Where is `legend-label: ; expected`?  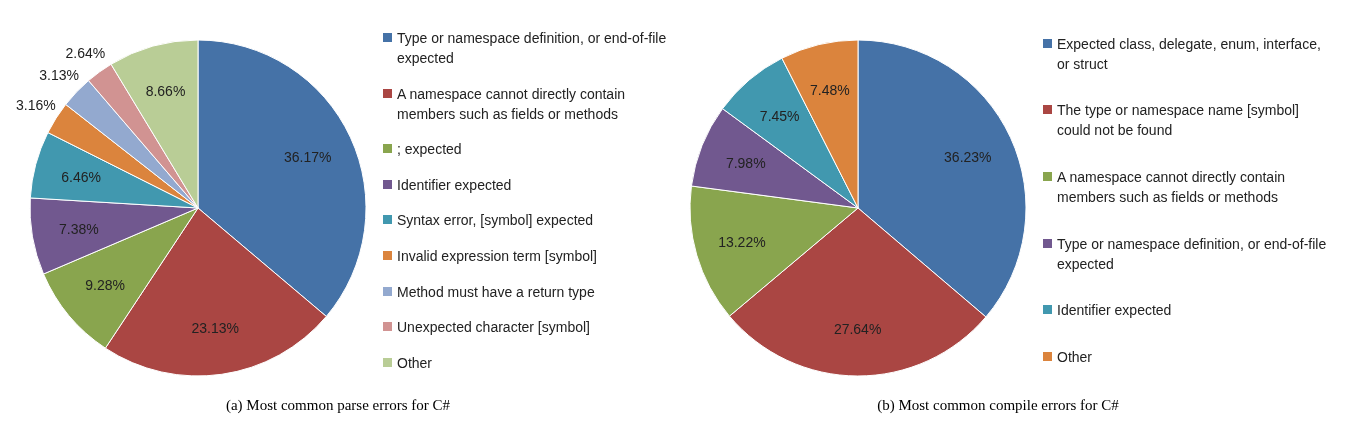
legend-label: ; expected is located at coordinates (429, 150).